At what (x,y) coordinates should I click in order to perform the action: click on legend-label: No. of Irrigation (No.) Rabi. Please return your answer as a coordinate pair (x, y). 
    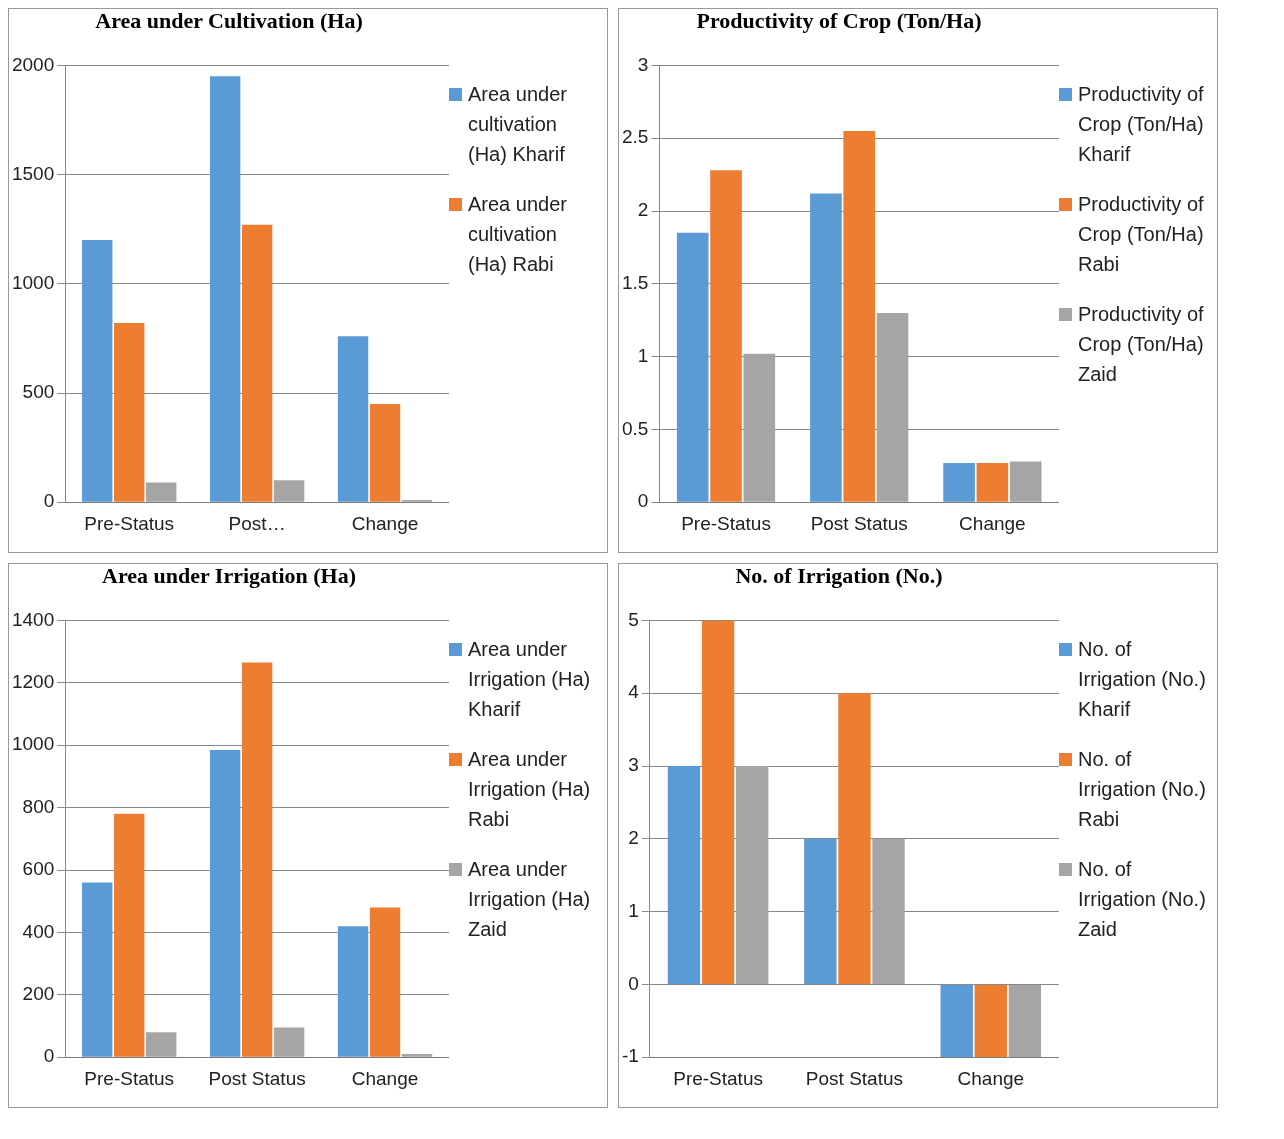
    Looking at the image, I should click on (1142, 789).